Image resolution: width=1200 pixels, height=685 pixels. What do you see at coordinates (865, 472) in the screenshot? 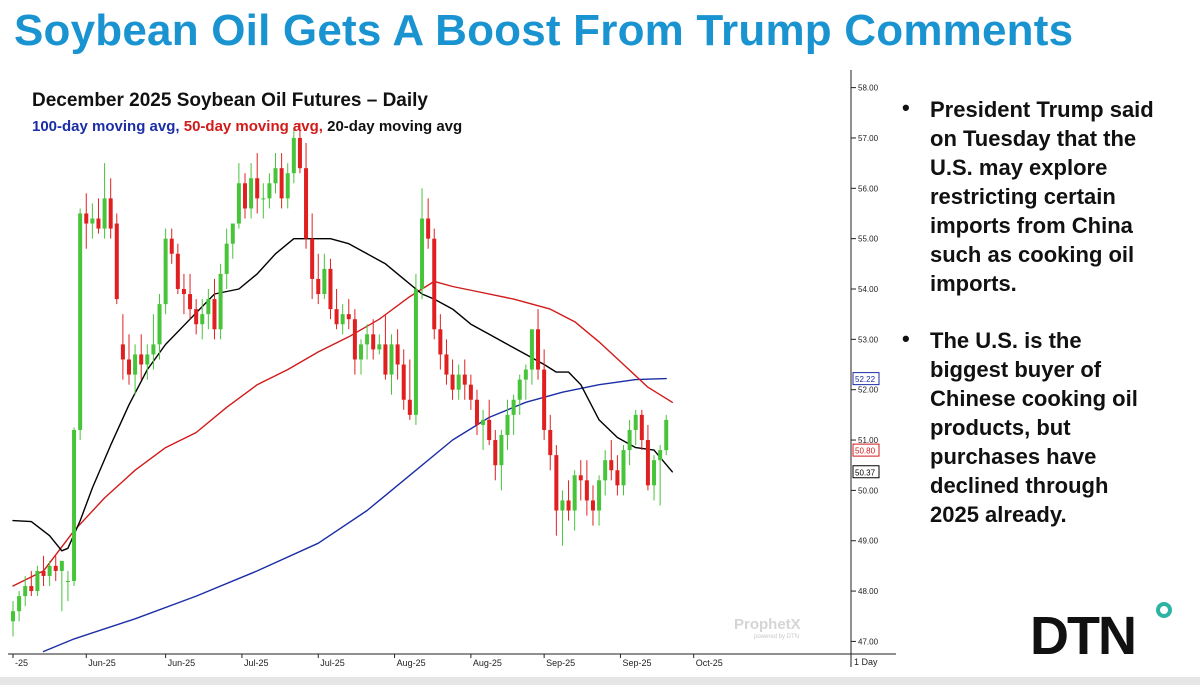
I see `price-label: 50.37` at bounding box center [865, 472].